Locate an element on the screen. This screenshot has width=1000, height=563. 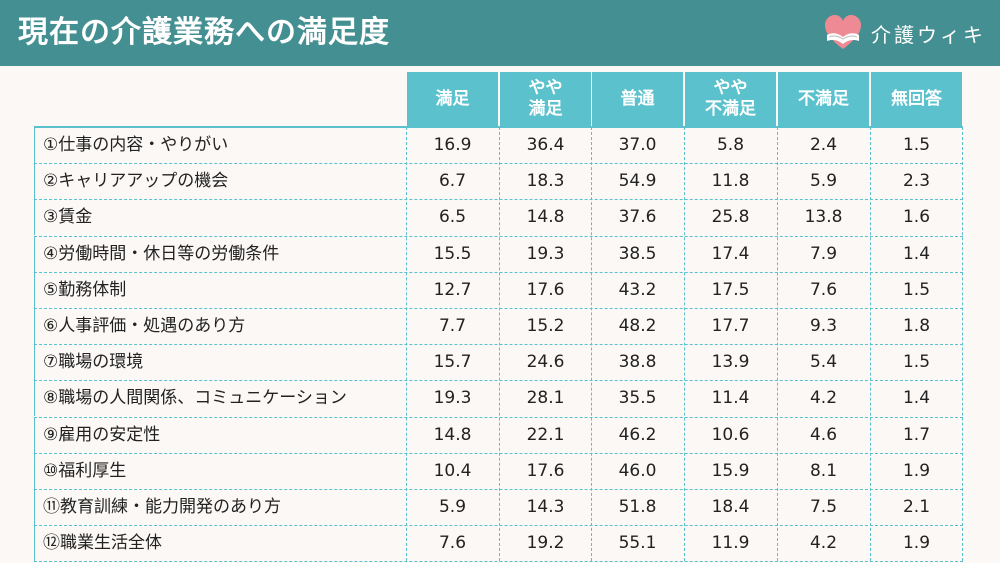
column-header: 満足 is located at coordinates (452, 99).